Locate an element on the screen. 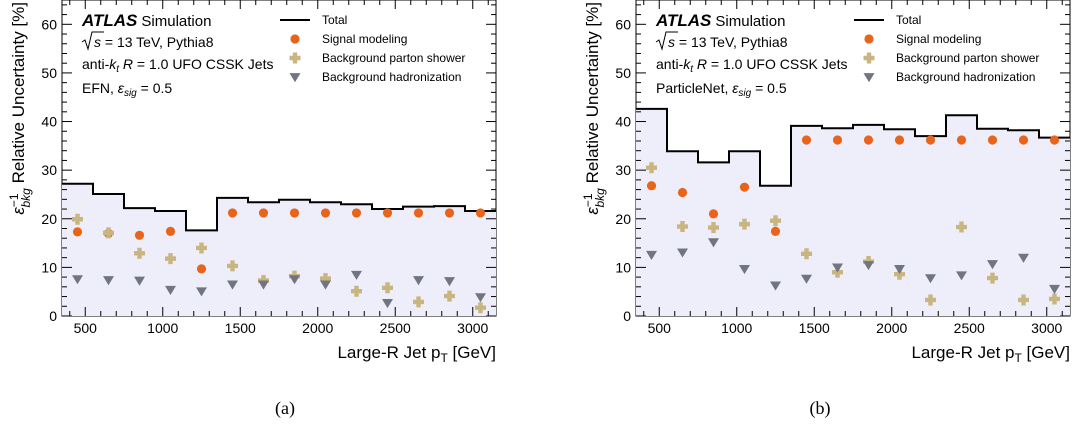 The width and height of the screenshot is (1074, 426). y-axis-label: ε−1bkg Relative Uncertainty [%] is located at coordinates (20, 108).